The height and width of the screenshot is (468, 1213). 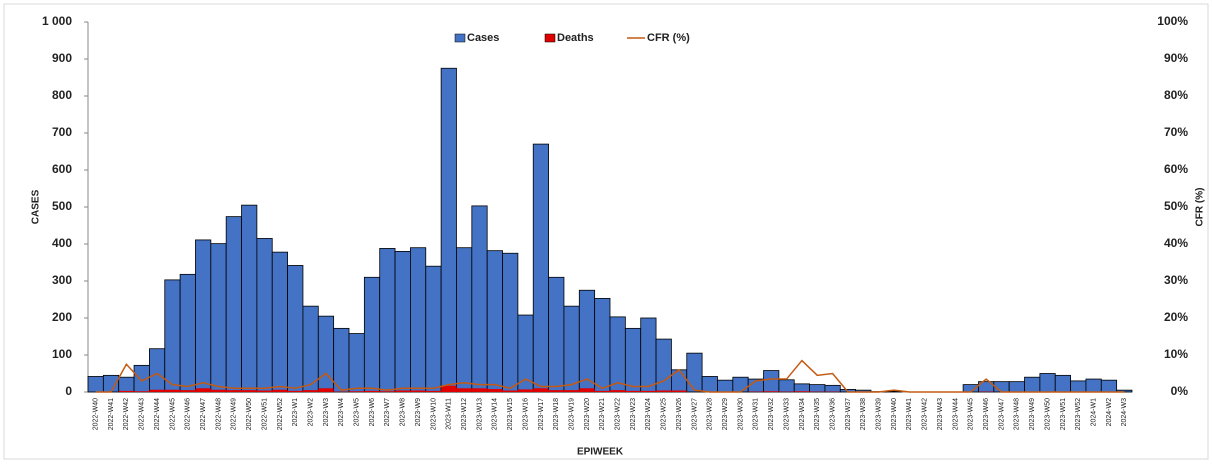 I want to click on x-tick-label: 2022-W51, so click(x=264, y=414).